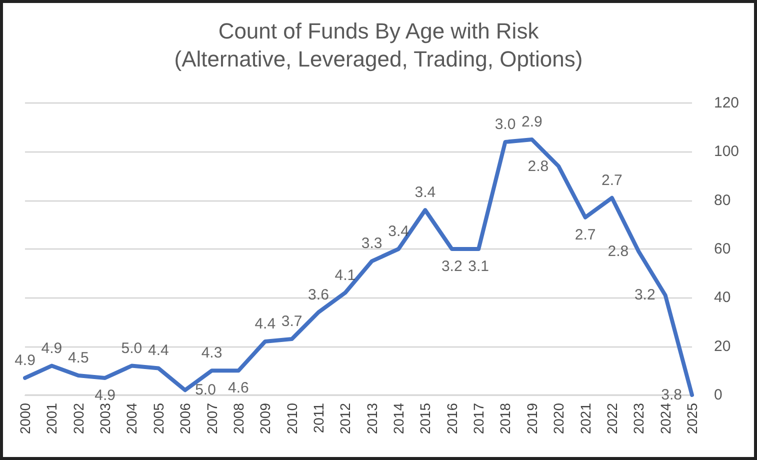  What do you see at coordinates (372, 418) in the screenshot?
I see `x-tick-label: 2013` at bounding box center [372, 418].